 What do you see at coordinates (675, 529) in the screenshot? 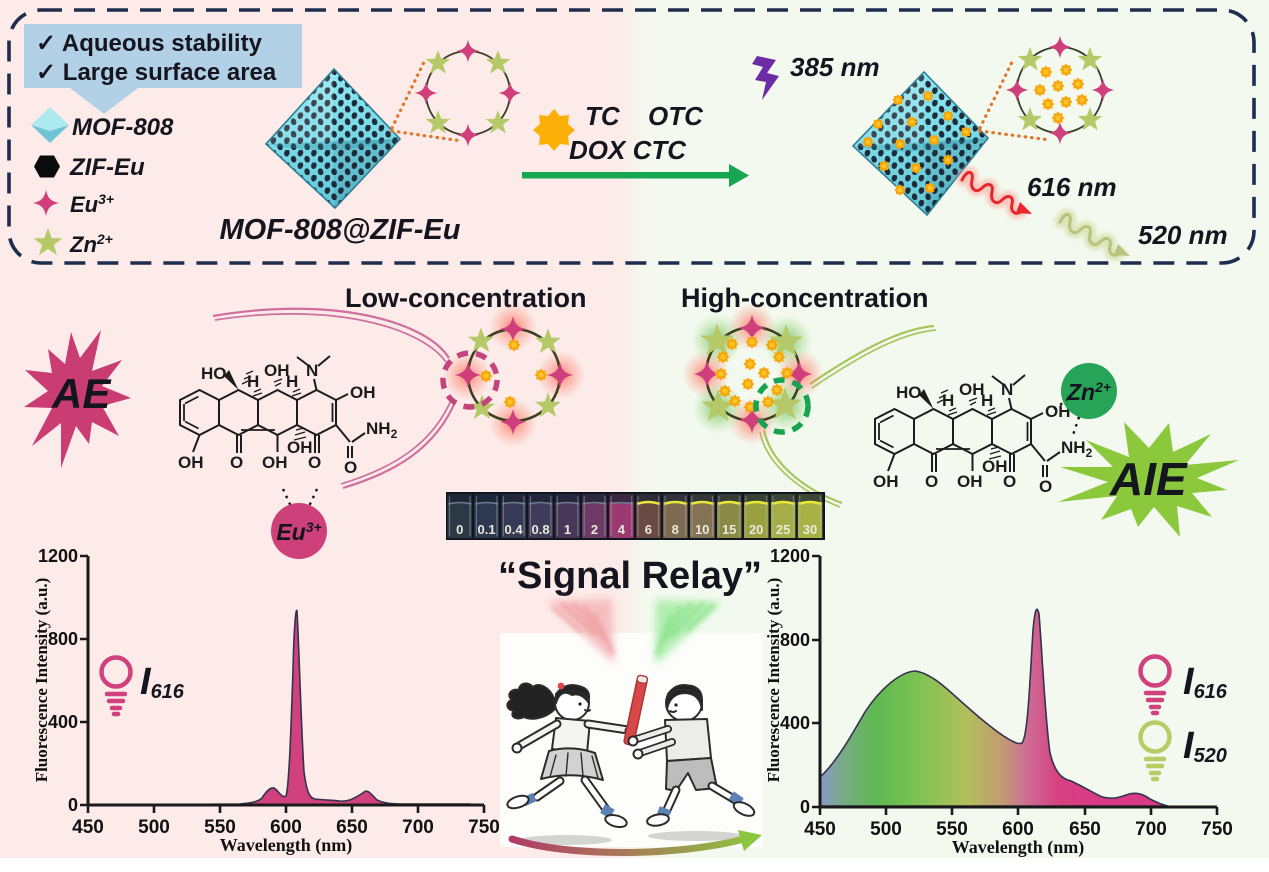
I see `svg-text: 8` at bounding box center [675, 529].